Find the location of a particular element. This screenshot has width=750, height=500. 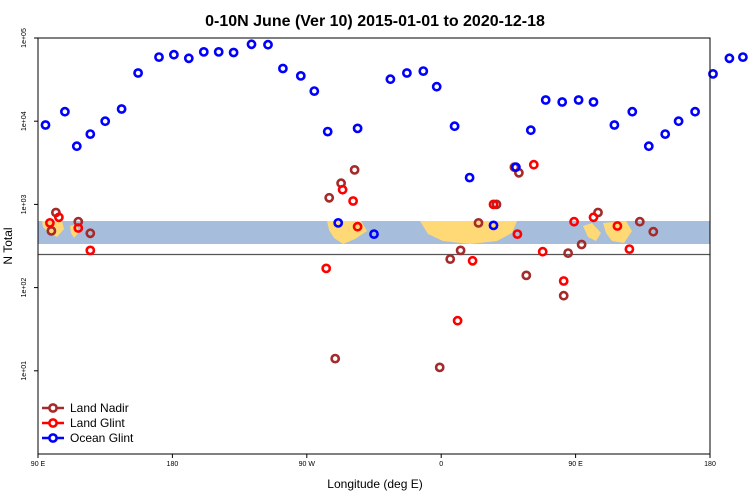

world-map-band is located at coordinates (374, 232).